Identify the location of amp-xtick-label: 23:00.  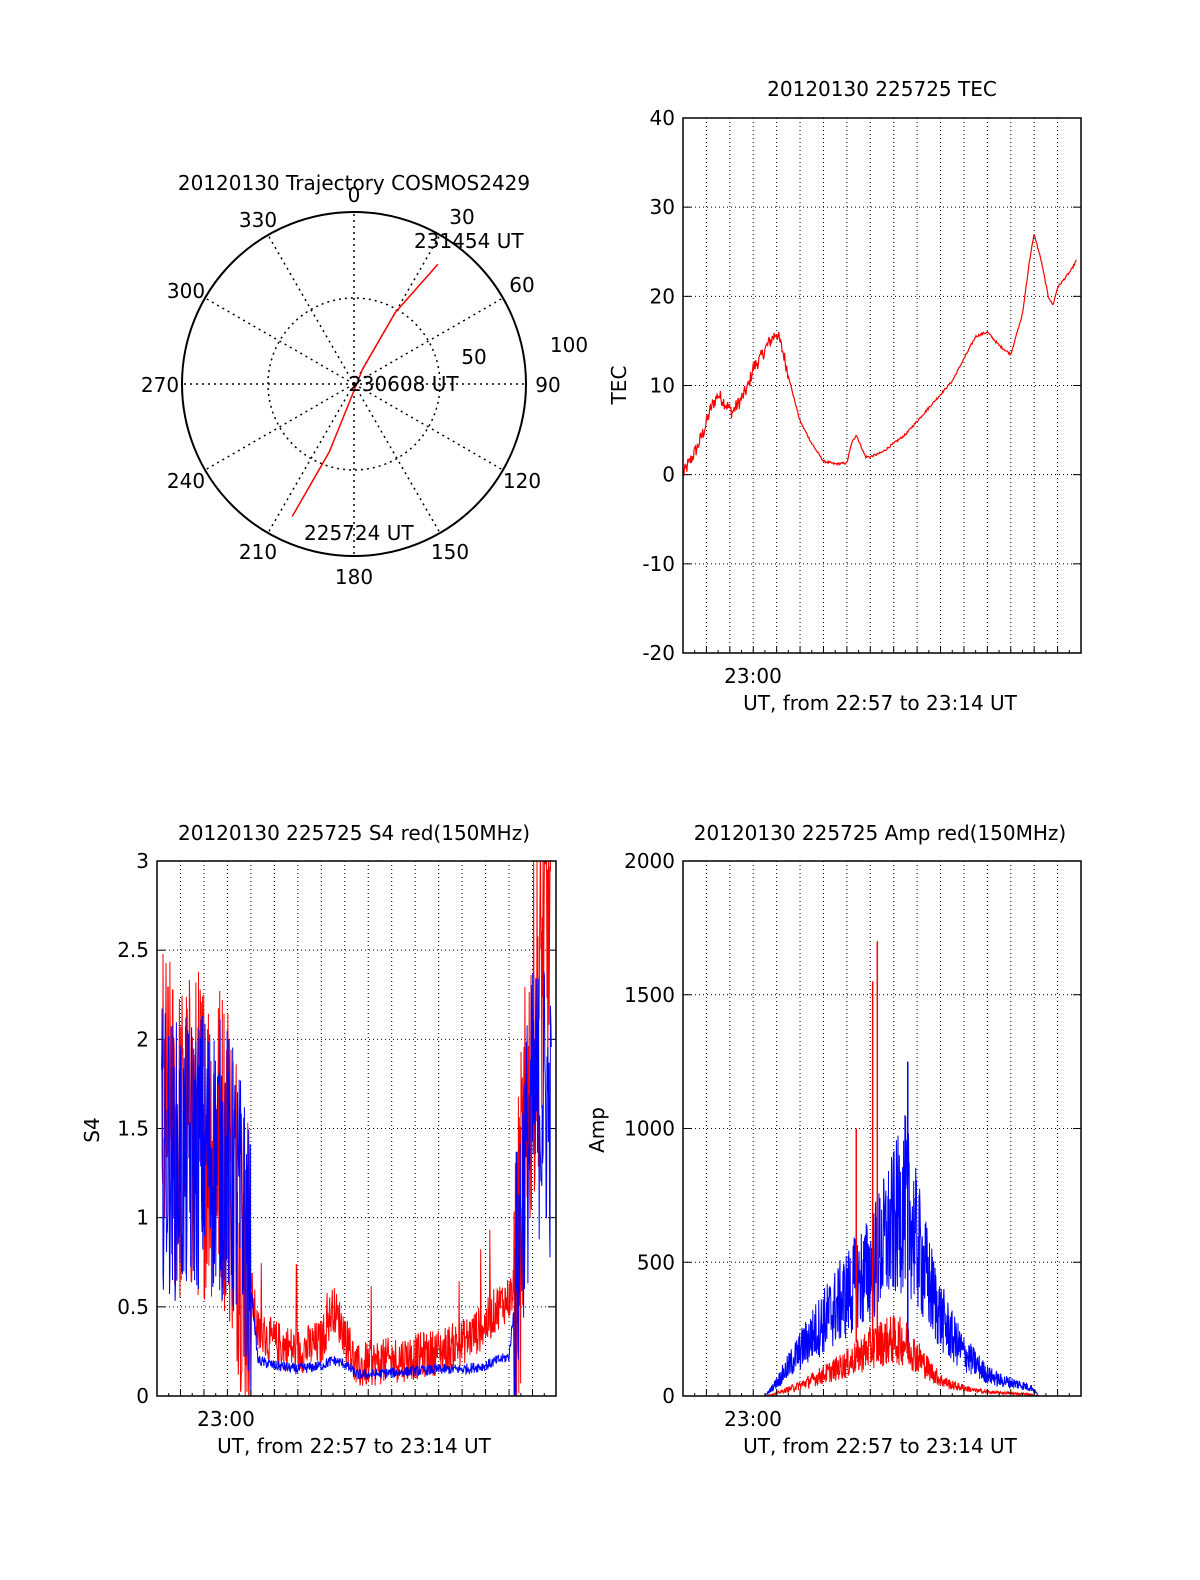
(753, 1419).